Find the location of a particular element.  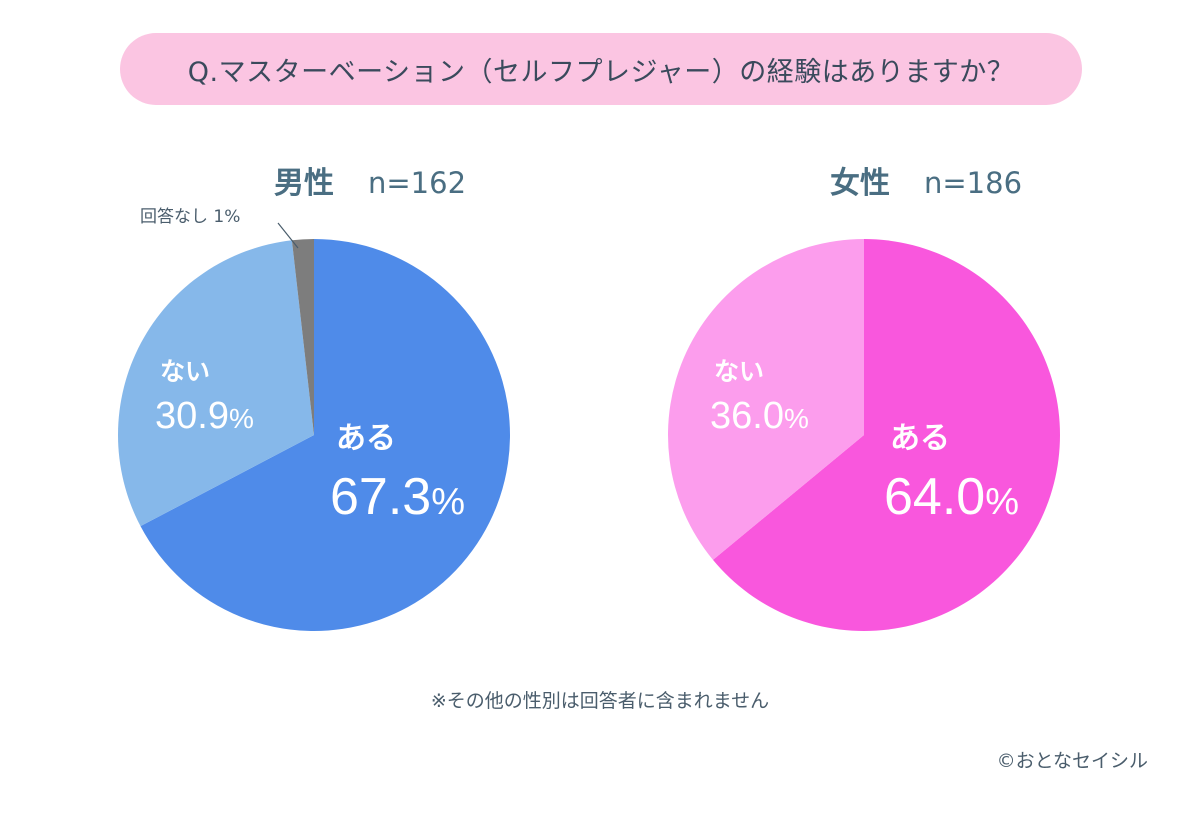

footnote: ※その他の性別は回答者に含まれません is located at coordinates (600, 701).